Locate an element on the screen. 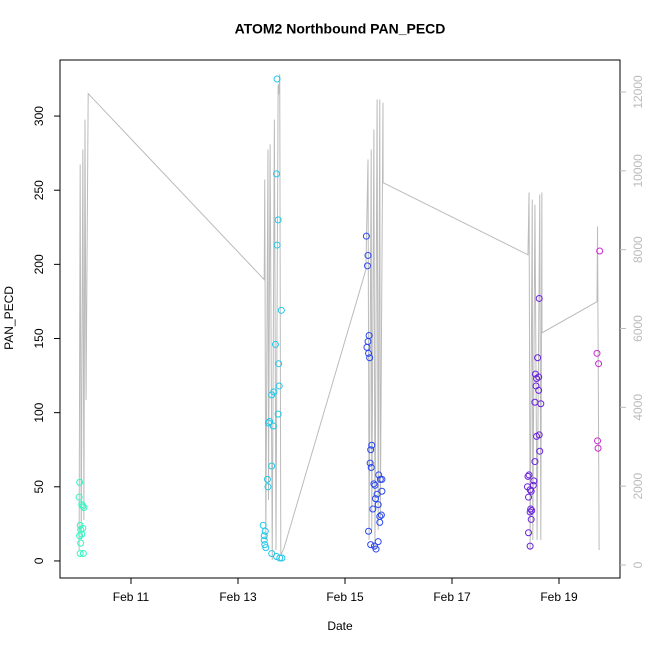 The image size is (650, 650). y-tick-label: 250 is located at coordinates (39, 190).